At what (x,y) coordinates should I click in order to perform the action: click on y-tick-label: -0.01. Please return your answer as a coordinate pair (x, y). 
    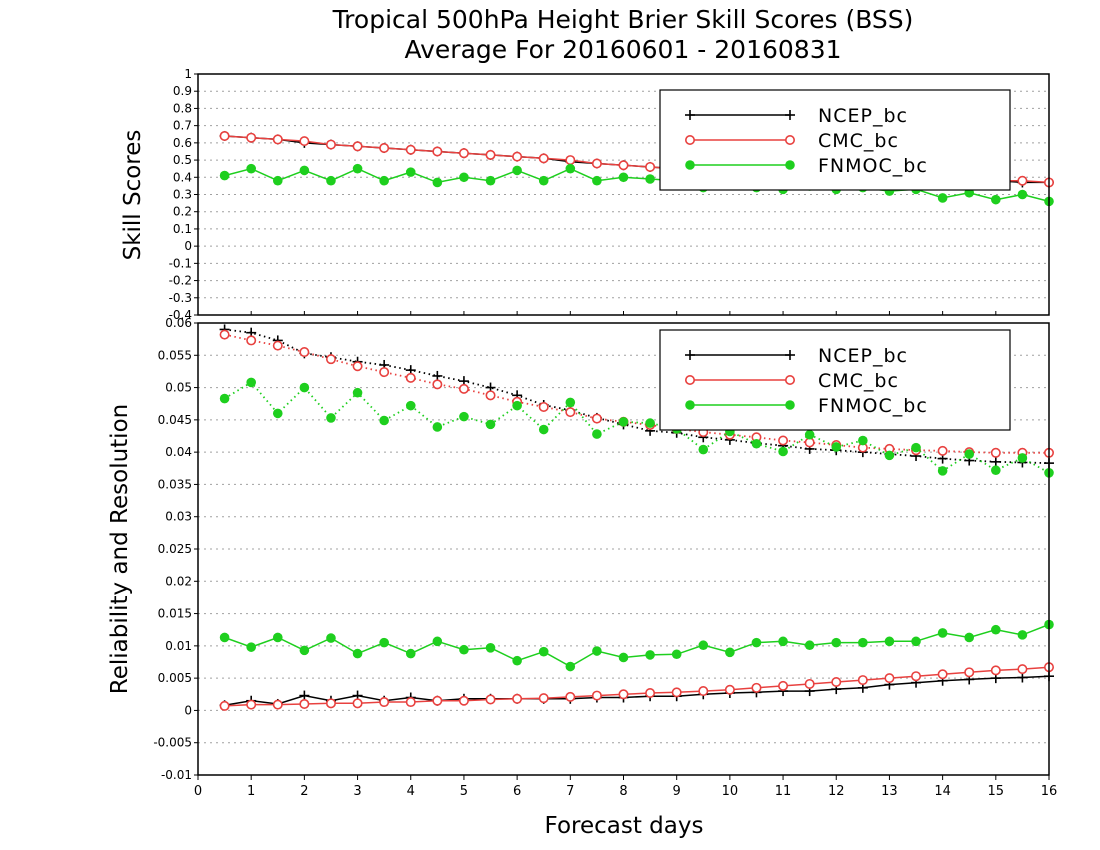
    Looking at the image, I should click on (176, 775).